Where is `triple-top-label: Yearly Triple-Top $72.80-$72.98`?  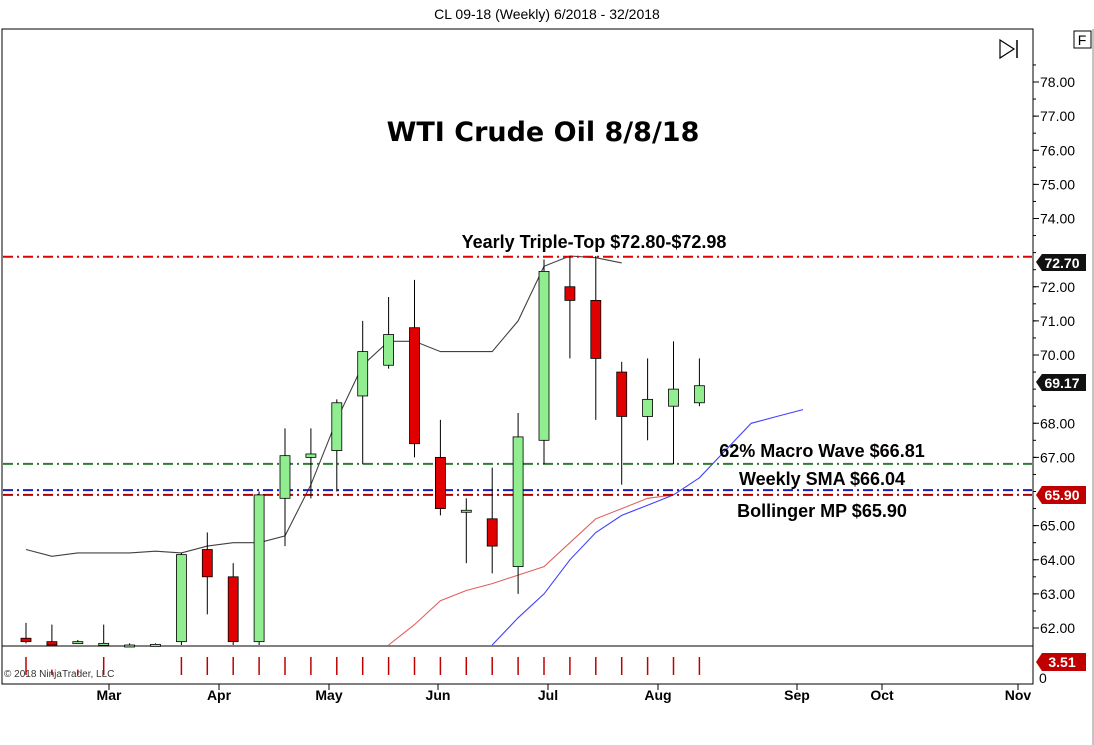
triple-top-label: Yearly Triple-Top $72.80-$72.98 is located at coordinates (594, 242).